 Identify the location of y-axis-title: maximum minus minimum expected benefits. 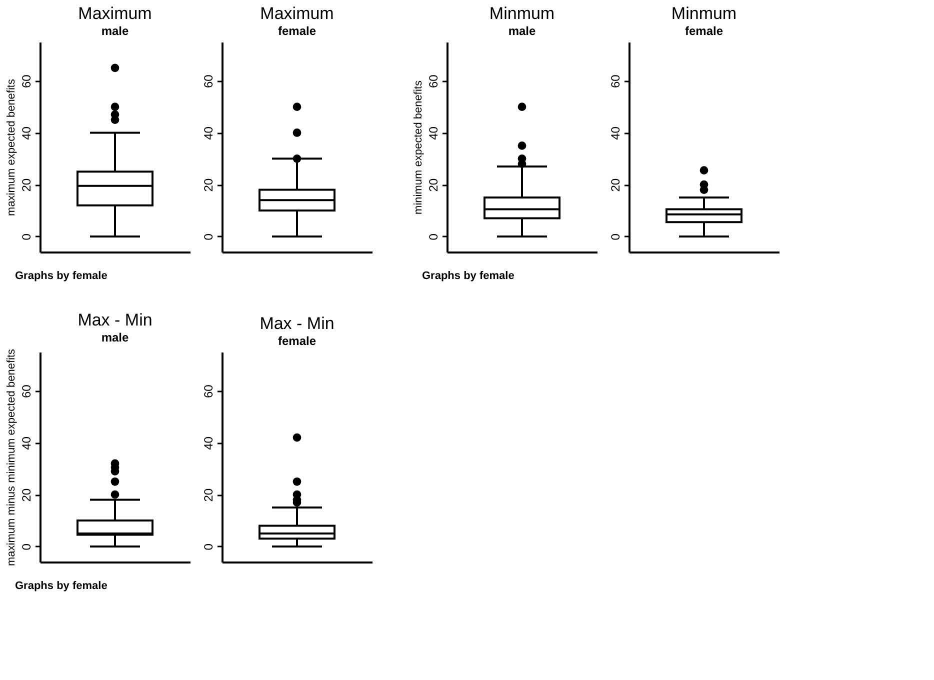
(12, 457).